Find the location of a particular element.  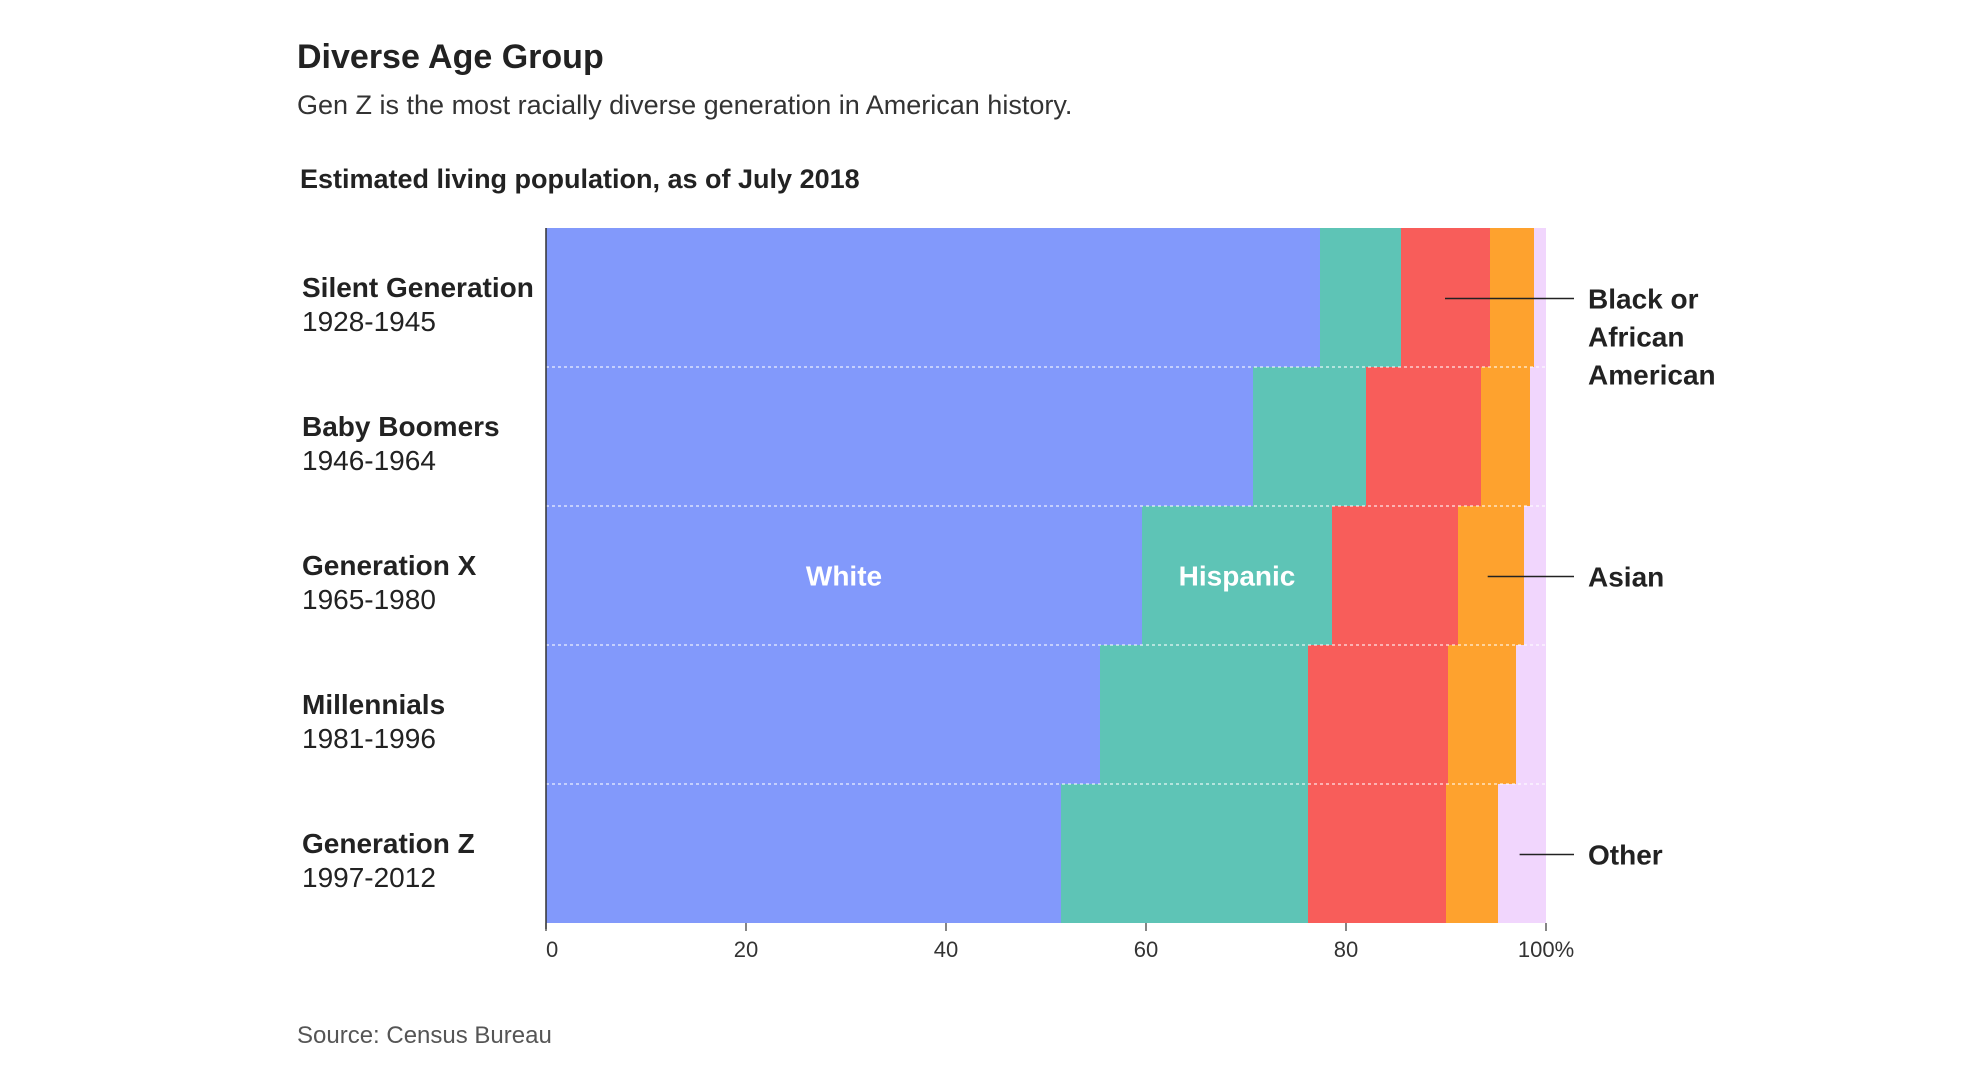

bar-generation-x-other is located at coordinates (1535, 575).